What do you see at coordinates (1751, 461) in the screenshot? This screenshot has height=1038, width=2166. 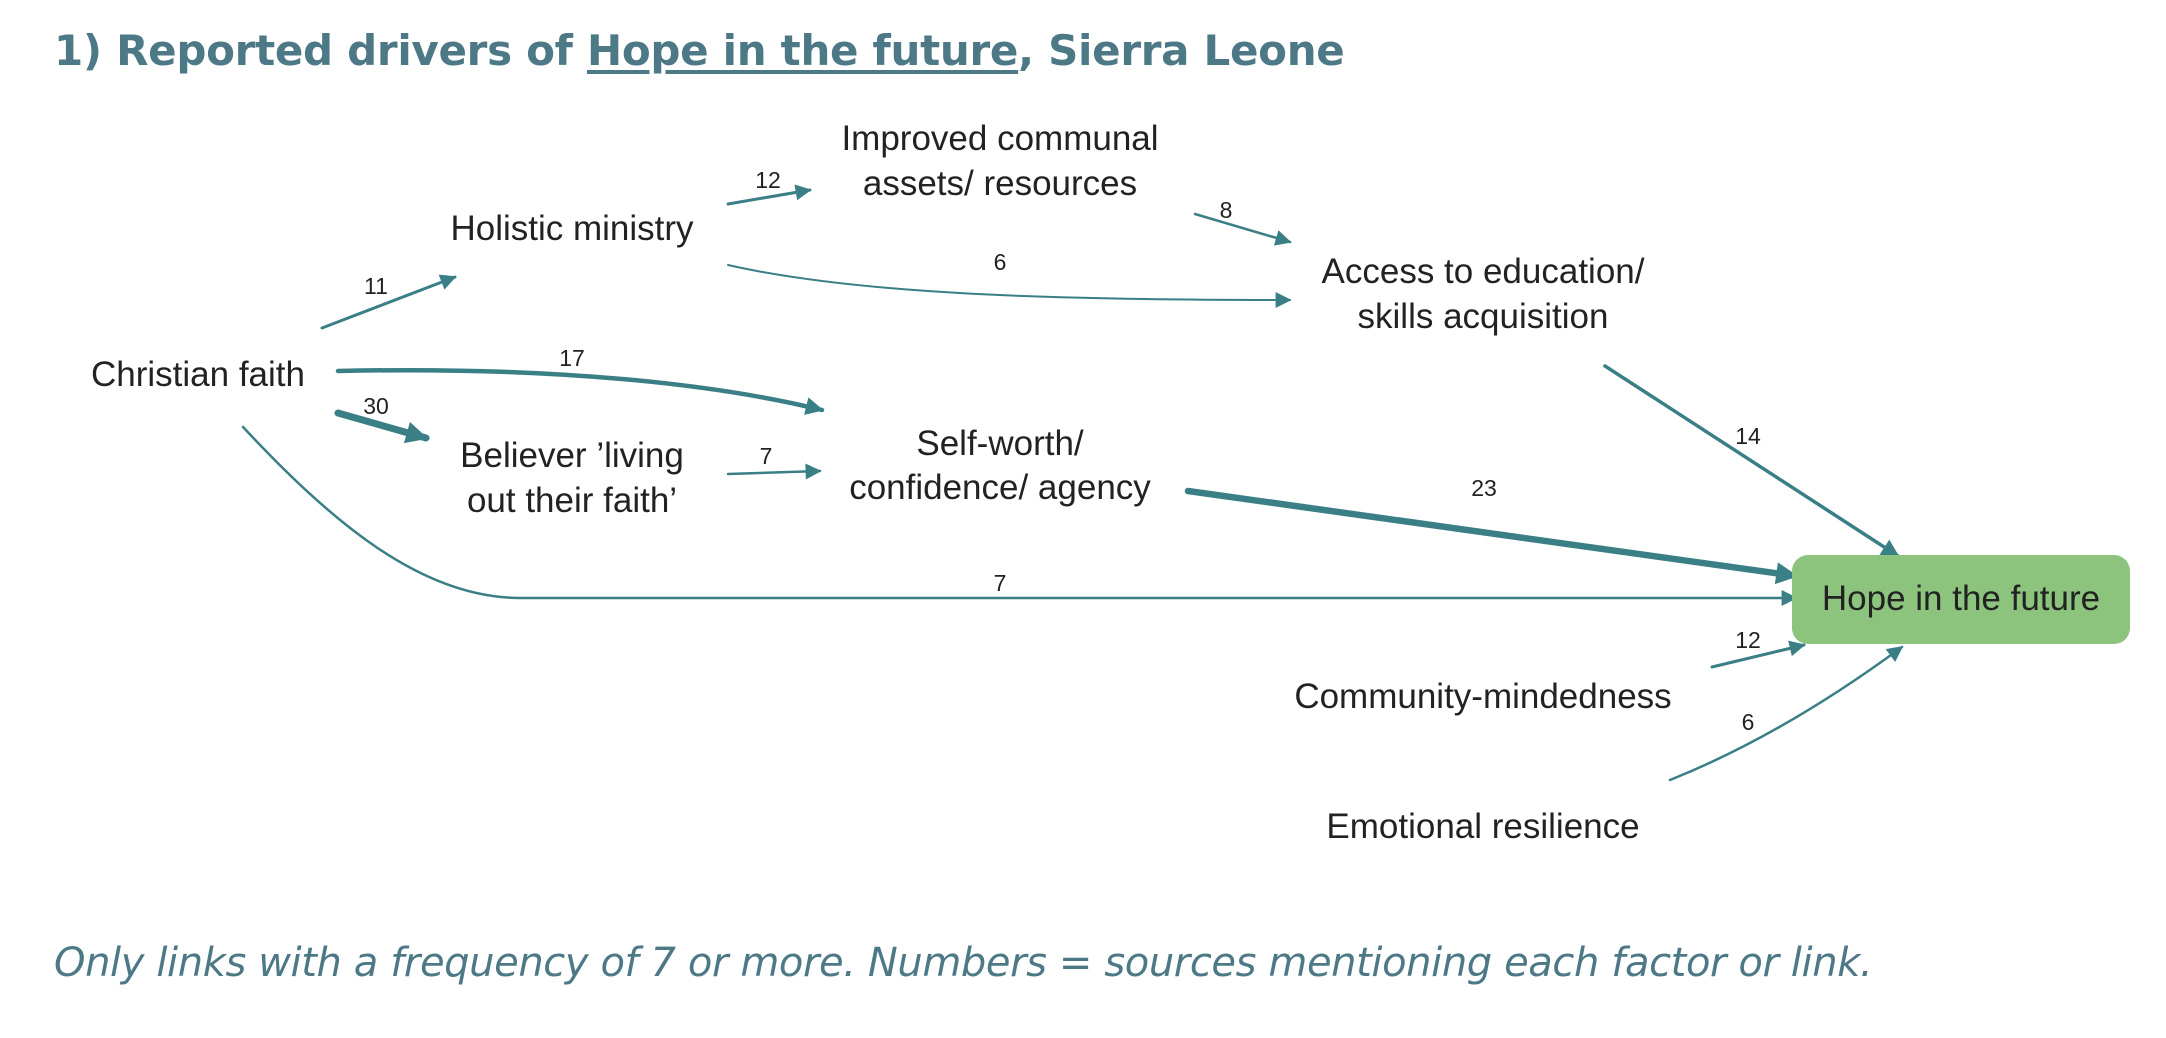 I see `edge-education-hope` at bounding box center [1751, 461].